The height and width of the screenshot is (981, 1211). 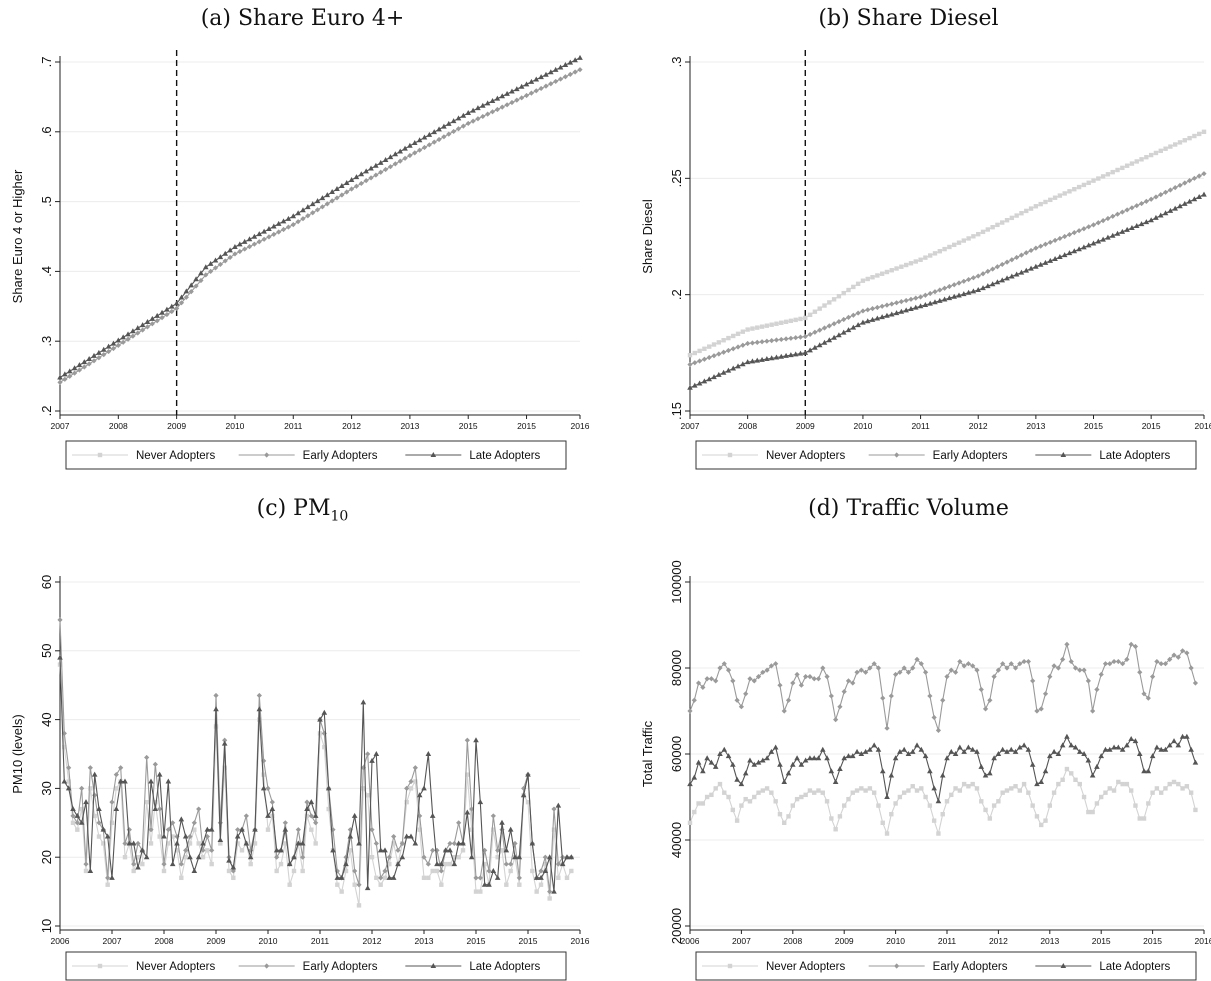 What do you see at coordinates (316, 966) in the screenshot?
I see `legend-box` at bounding box center [316, 966].